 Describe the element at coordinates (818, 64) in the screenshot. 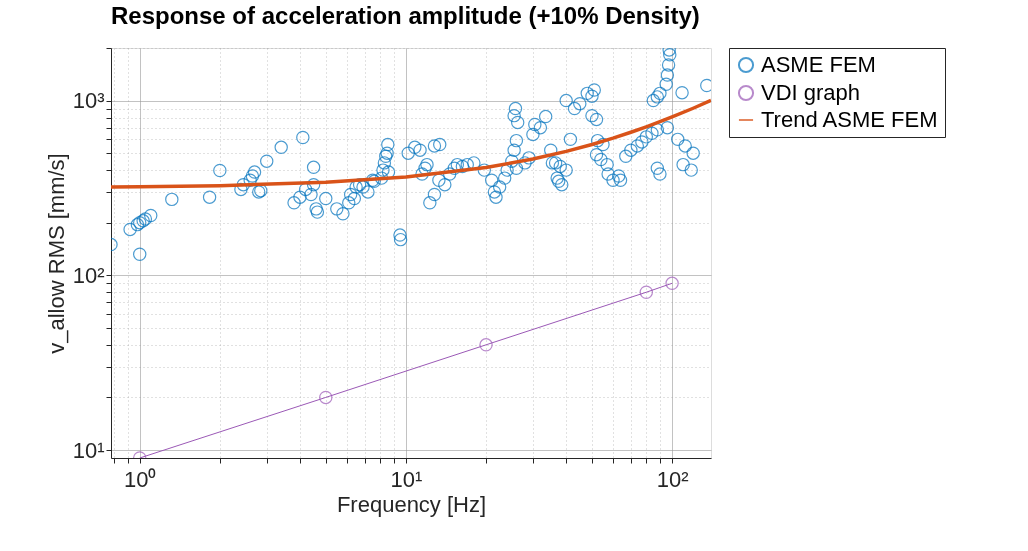

I see `legend-label: ASME FEM` at that location.